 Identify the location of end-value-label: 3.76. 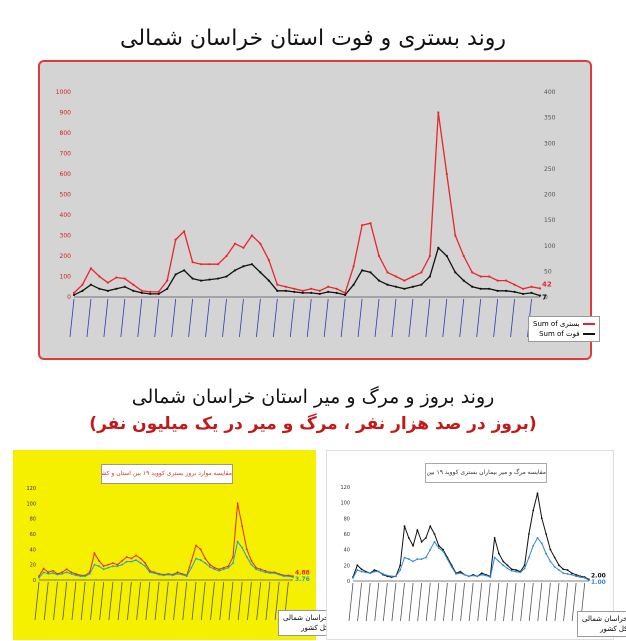
(302, 579).